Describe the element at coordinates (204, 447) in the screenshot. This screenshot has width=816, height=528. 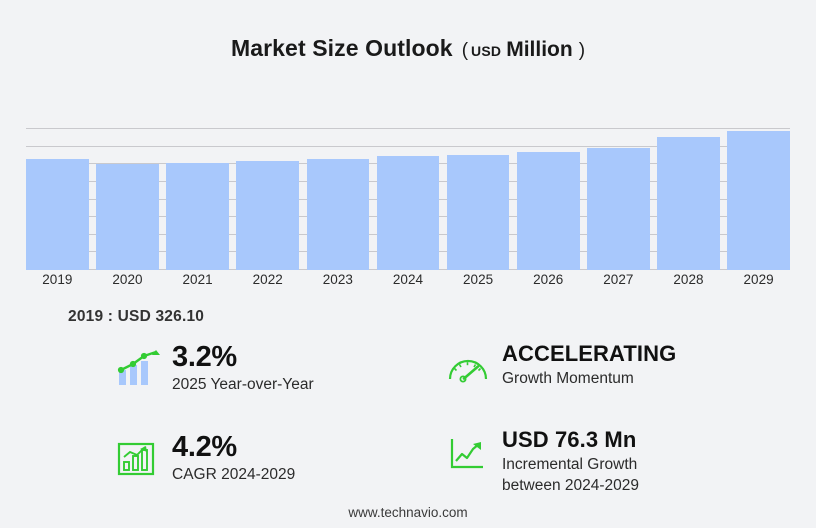
I see `stat-cagr-value: 4.2%` at that location.